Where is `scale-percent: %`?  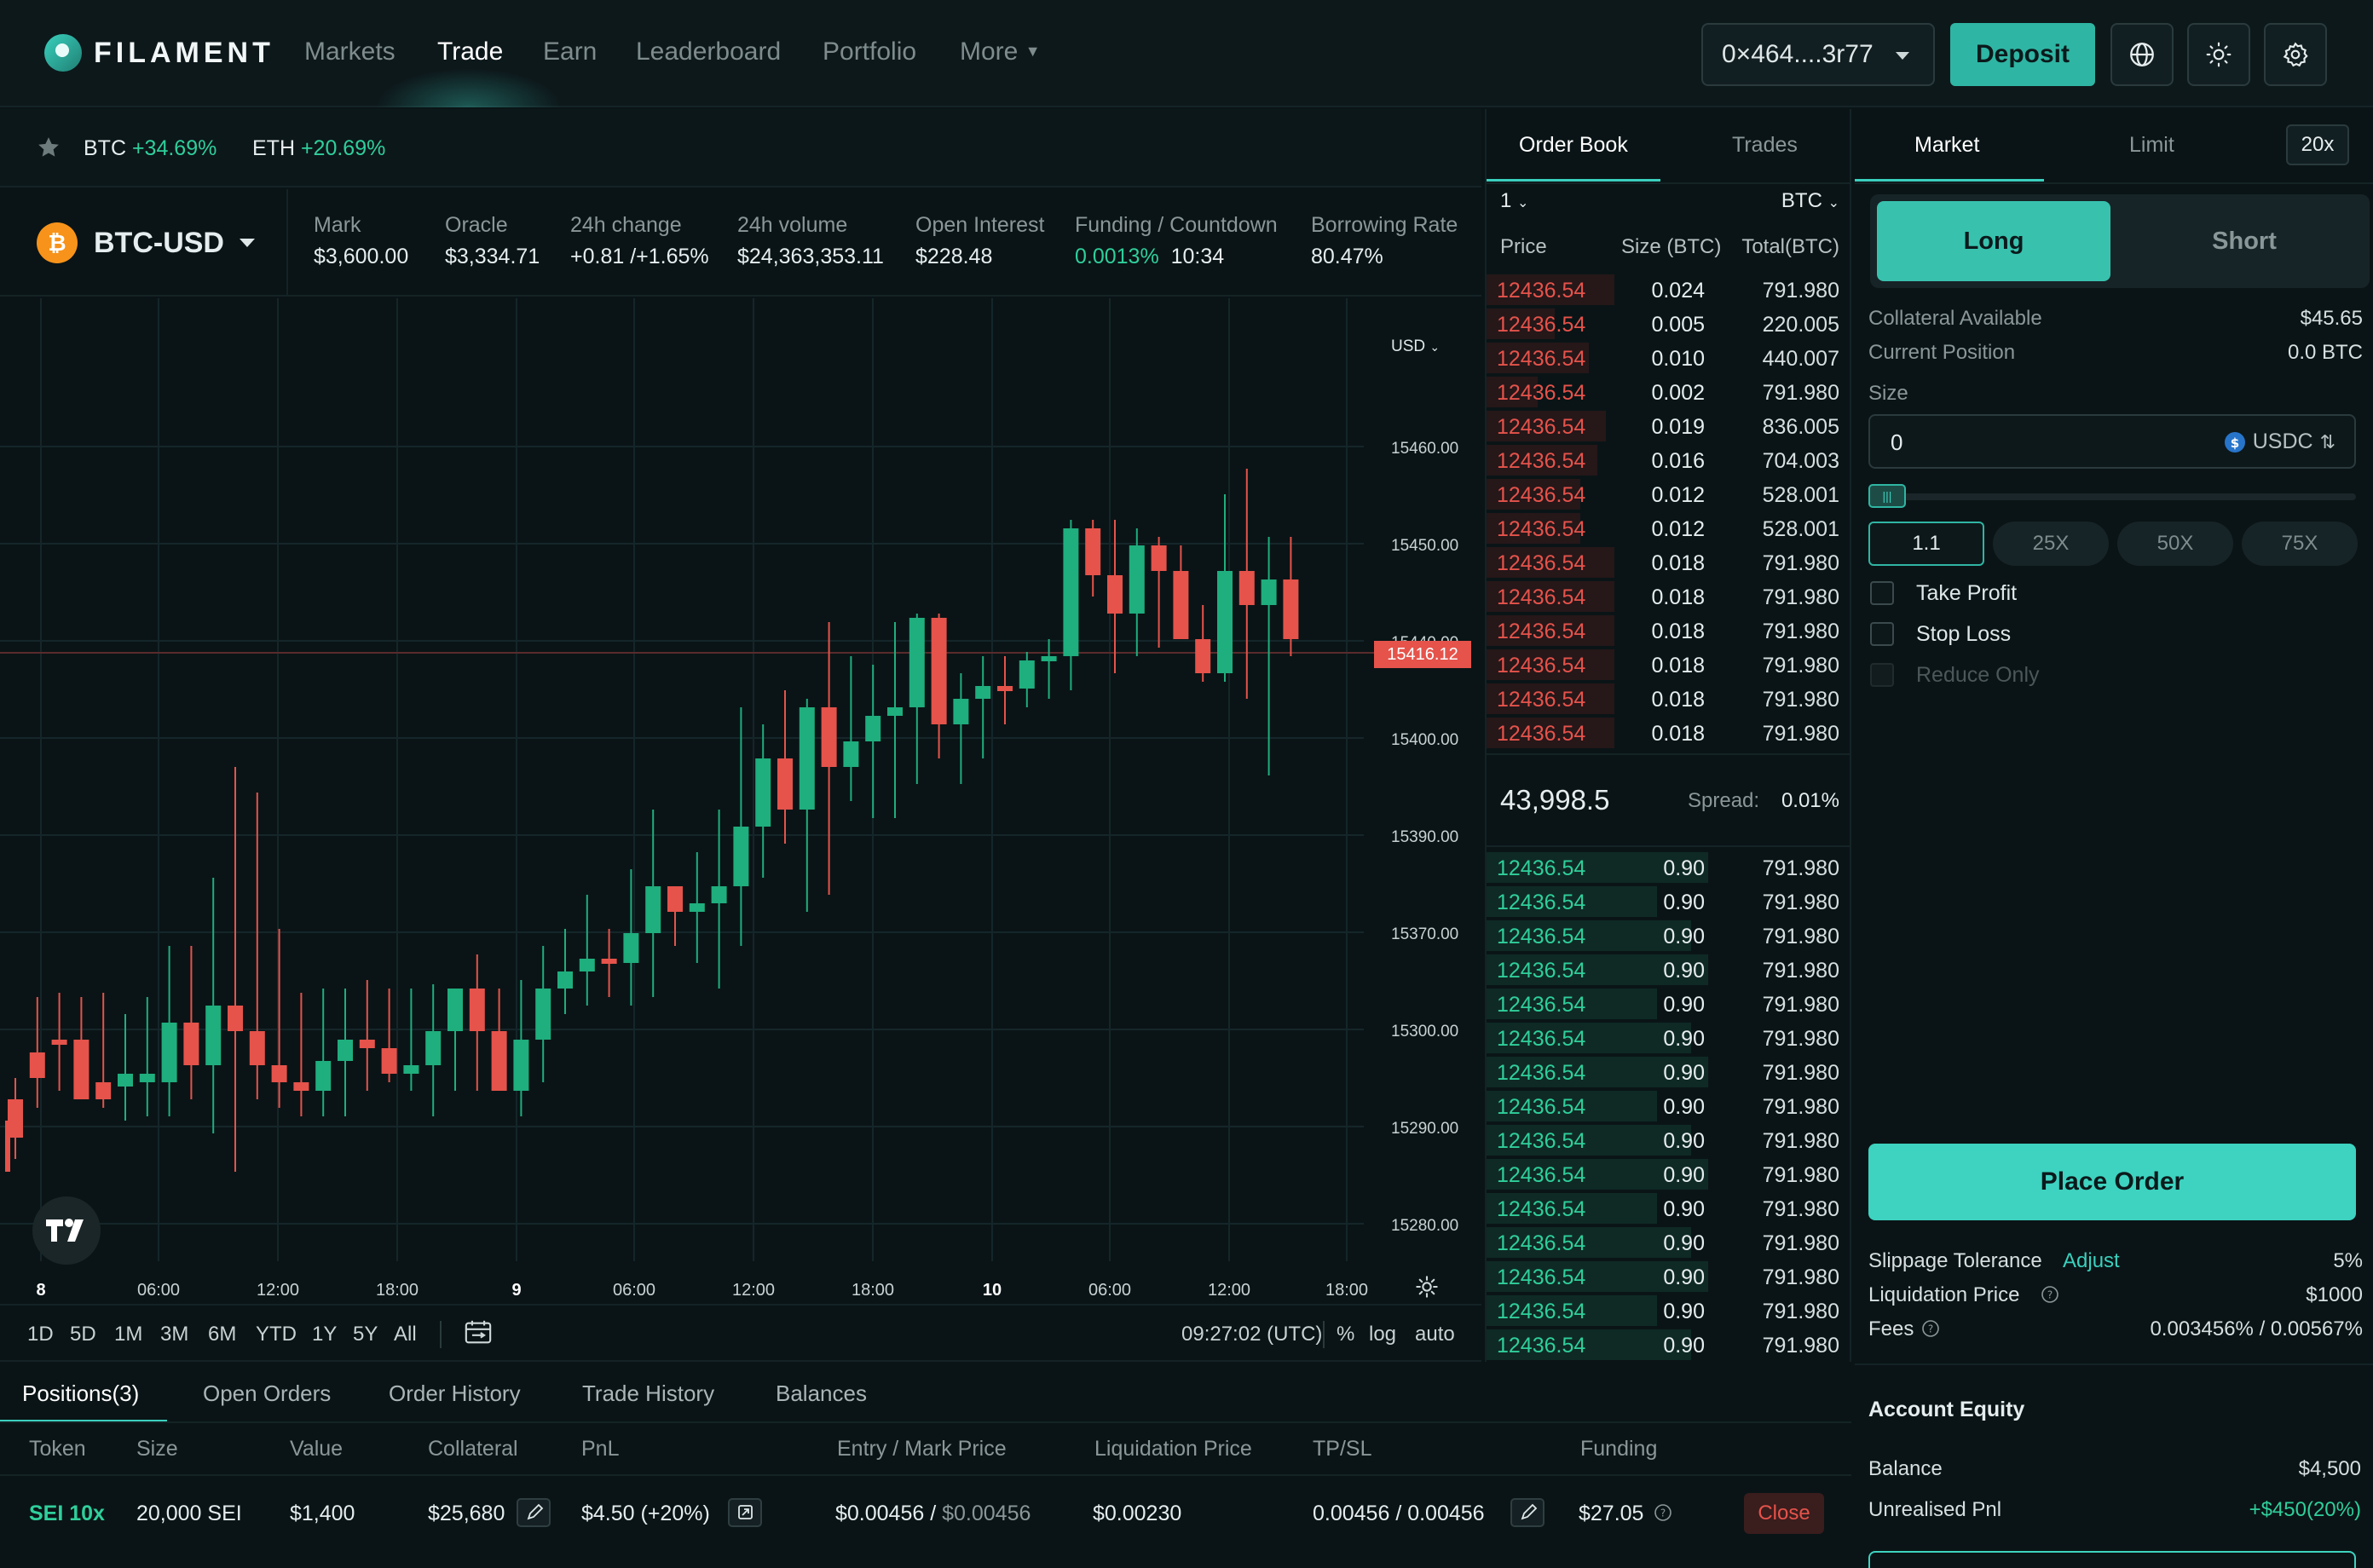 scale-percent: % is located at coordinates (1346, 1334).